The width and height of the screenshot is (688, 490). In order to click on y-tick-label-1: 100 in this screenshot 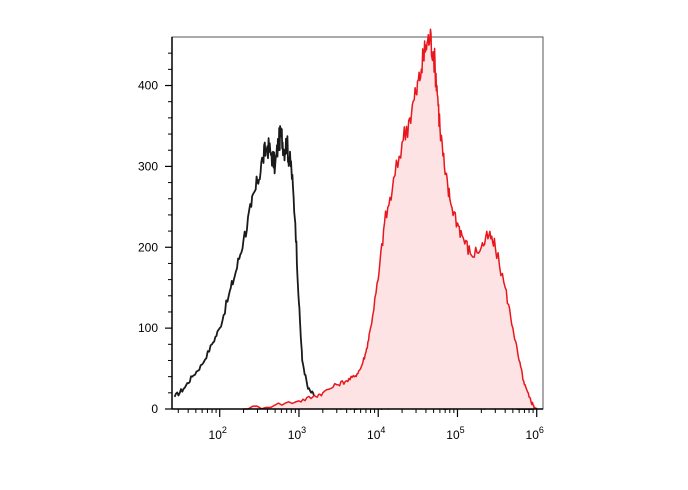, I will do `click(148, 328)`.